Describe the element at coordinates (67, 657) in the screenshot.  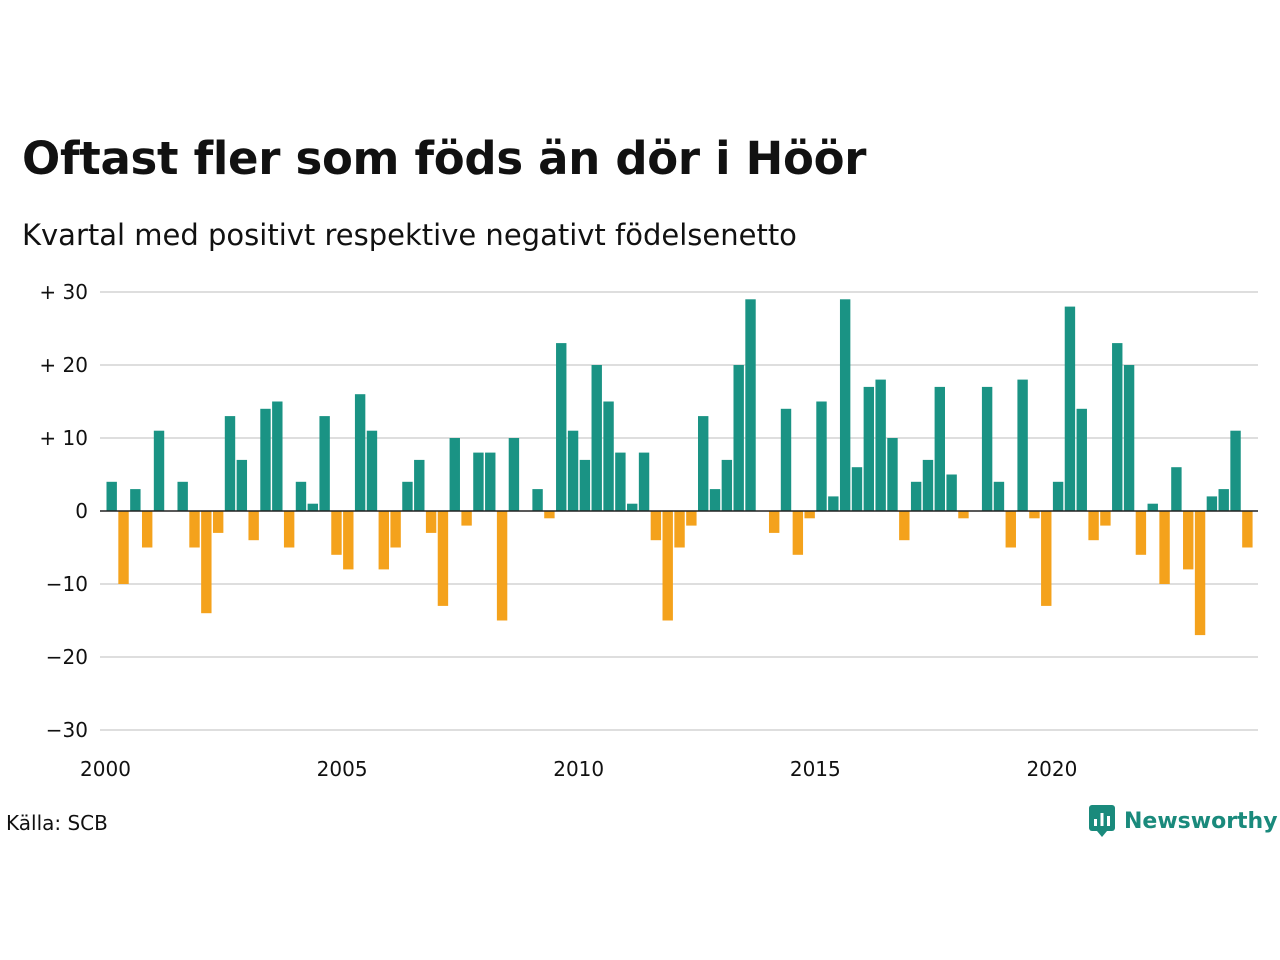
I see `y-tick-label: −20` at that location.